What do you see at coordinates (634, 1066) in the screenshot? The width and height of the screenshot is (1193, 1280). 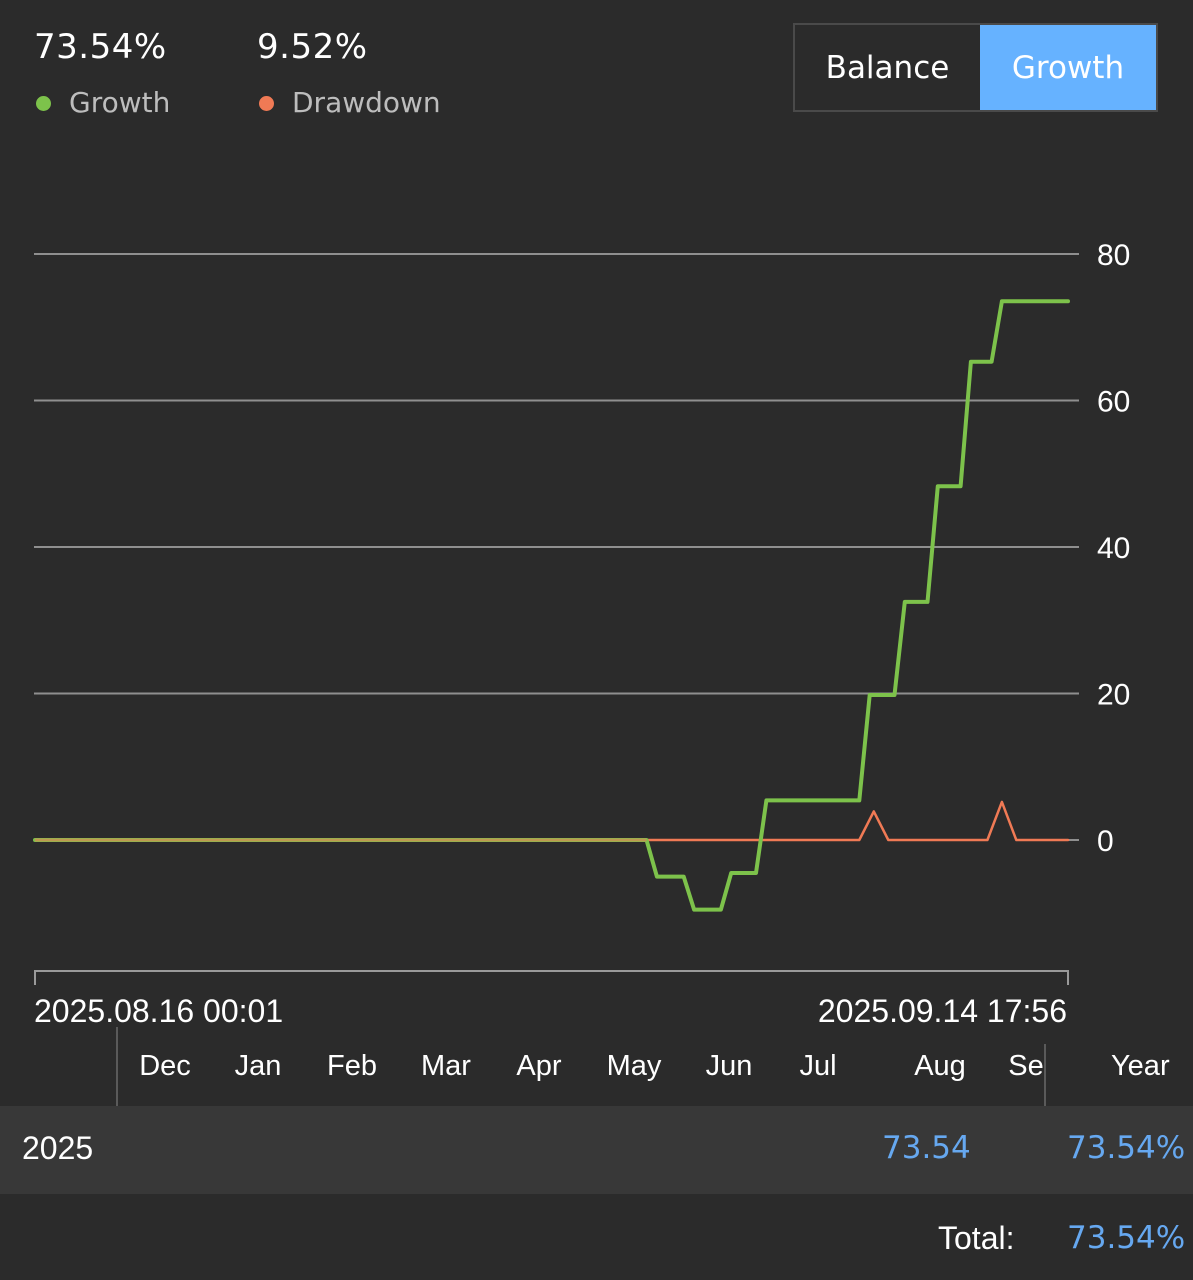 I see `month-may: May` at bounding box center [634, 1066].